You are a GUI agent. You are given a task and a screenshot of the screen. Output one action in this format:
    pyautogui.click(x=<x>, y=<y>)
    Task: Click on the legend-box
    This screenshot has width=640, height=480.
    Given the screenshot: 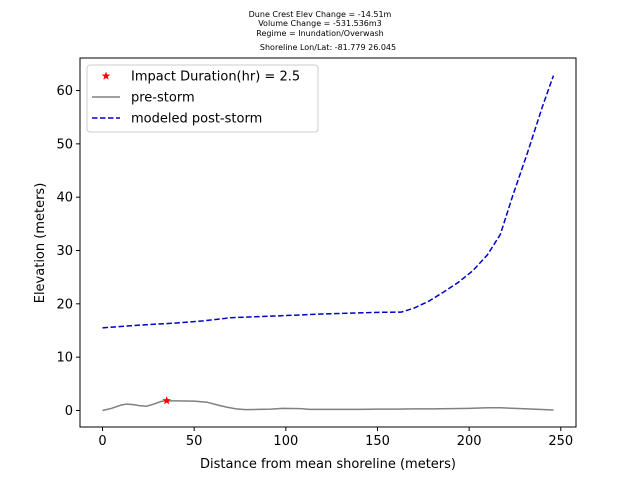 What is the action you would take?
    pyautogui.click(x=202, y=98)
    